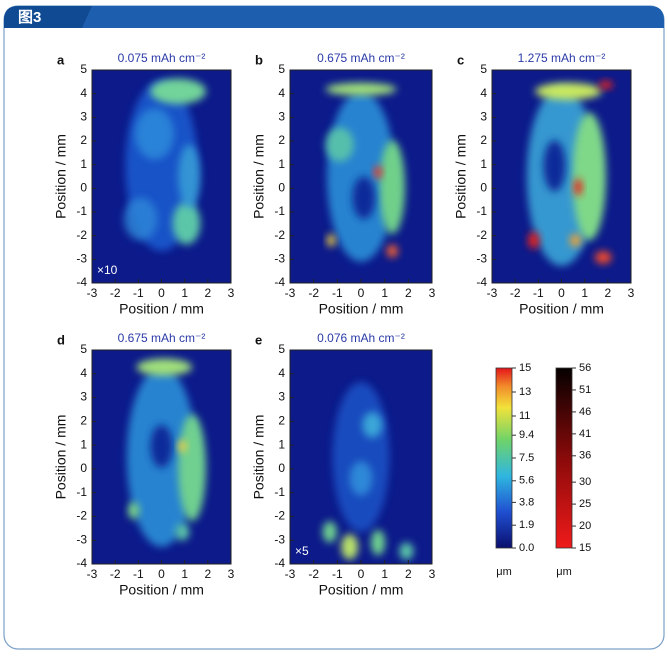 The image size is (668, 658). I want to click on panel-title: 1.275 mAh cm⁻², so click(562, 58).